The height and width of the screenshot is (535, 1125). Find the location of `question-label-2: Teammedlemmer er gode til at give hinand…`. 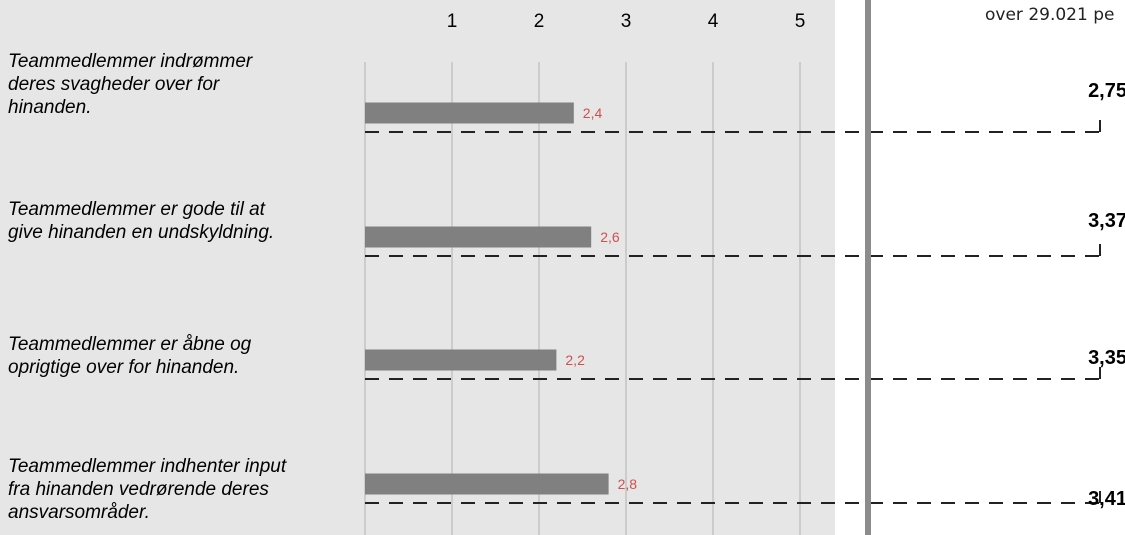

question-label-2: Teammedlemmer er gode til at give hinand… is located at coordinates (141, 221).